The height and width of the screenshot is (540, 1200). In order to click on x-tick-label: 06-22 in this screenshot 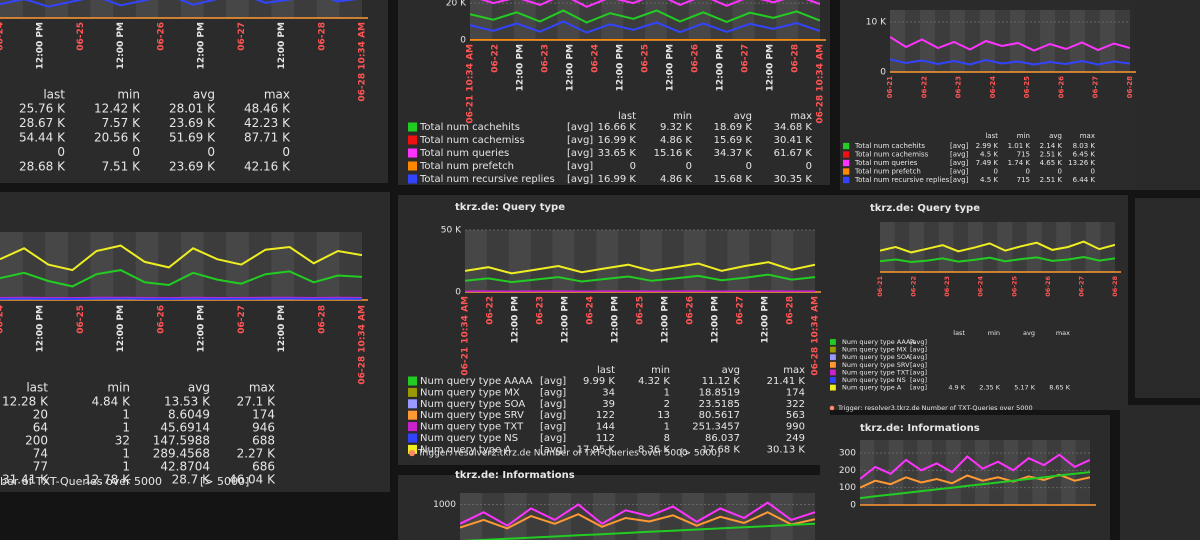, I will do `click(924, 87)`.